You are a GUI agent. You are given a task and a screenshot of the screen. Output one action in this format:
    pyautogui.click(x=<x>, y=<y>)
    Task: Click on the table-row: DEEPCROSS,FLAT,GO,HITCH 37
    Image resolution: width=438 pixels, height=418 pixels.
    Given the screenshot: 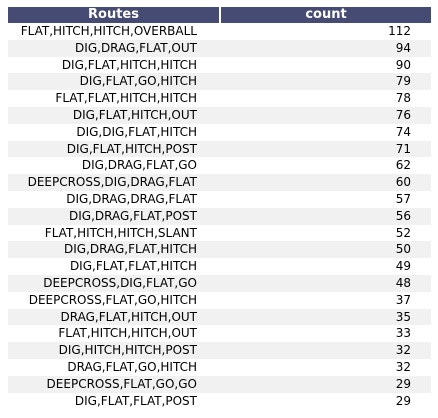 What is the action you would take?
    pyautogui.click(x=219, y=300)
    